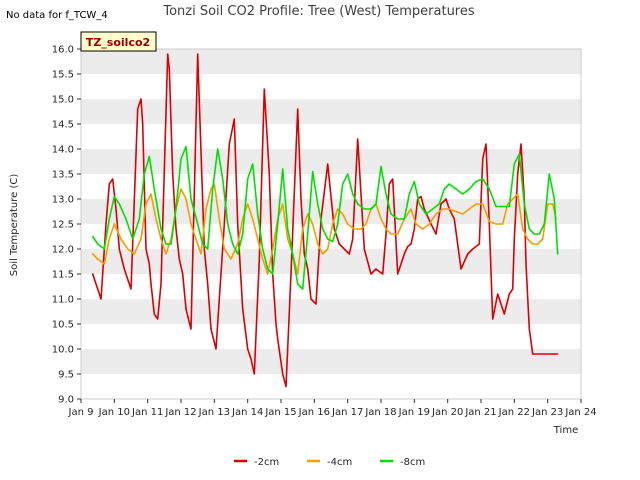 This screenshot has width=640, height=480. What do you see at coordinates (347, 412) in the screenshot?
I see `x-tick-label: Jan 17` at bounding box center [347, 412].